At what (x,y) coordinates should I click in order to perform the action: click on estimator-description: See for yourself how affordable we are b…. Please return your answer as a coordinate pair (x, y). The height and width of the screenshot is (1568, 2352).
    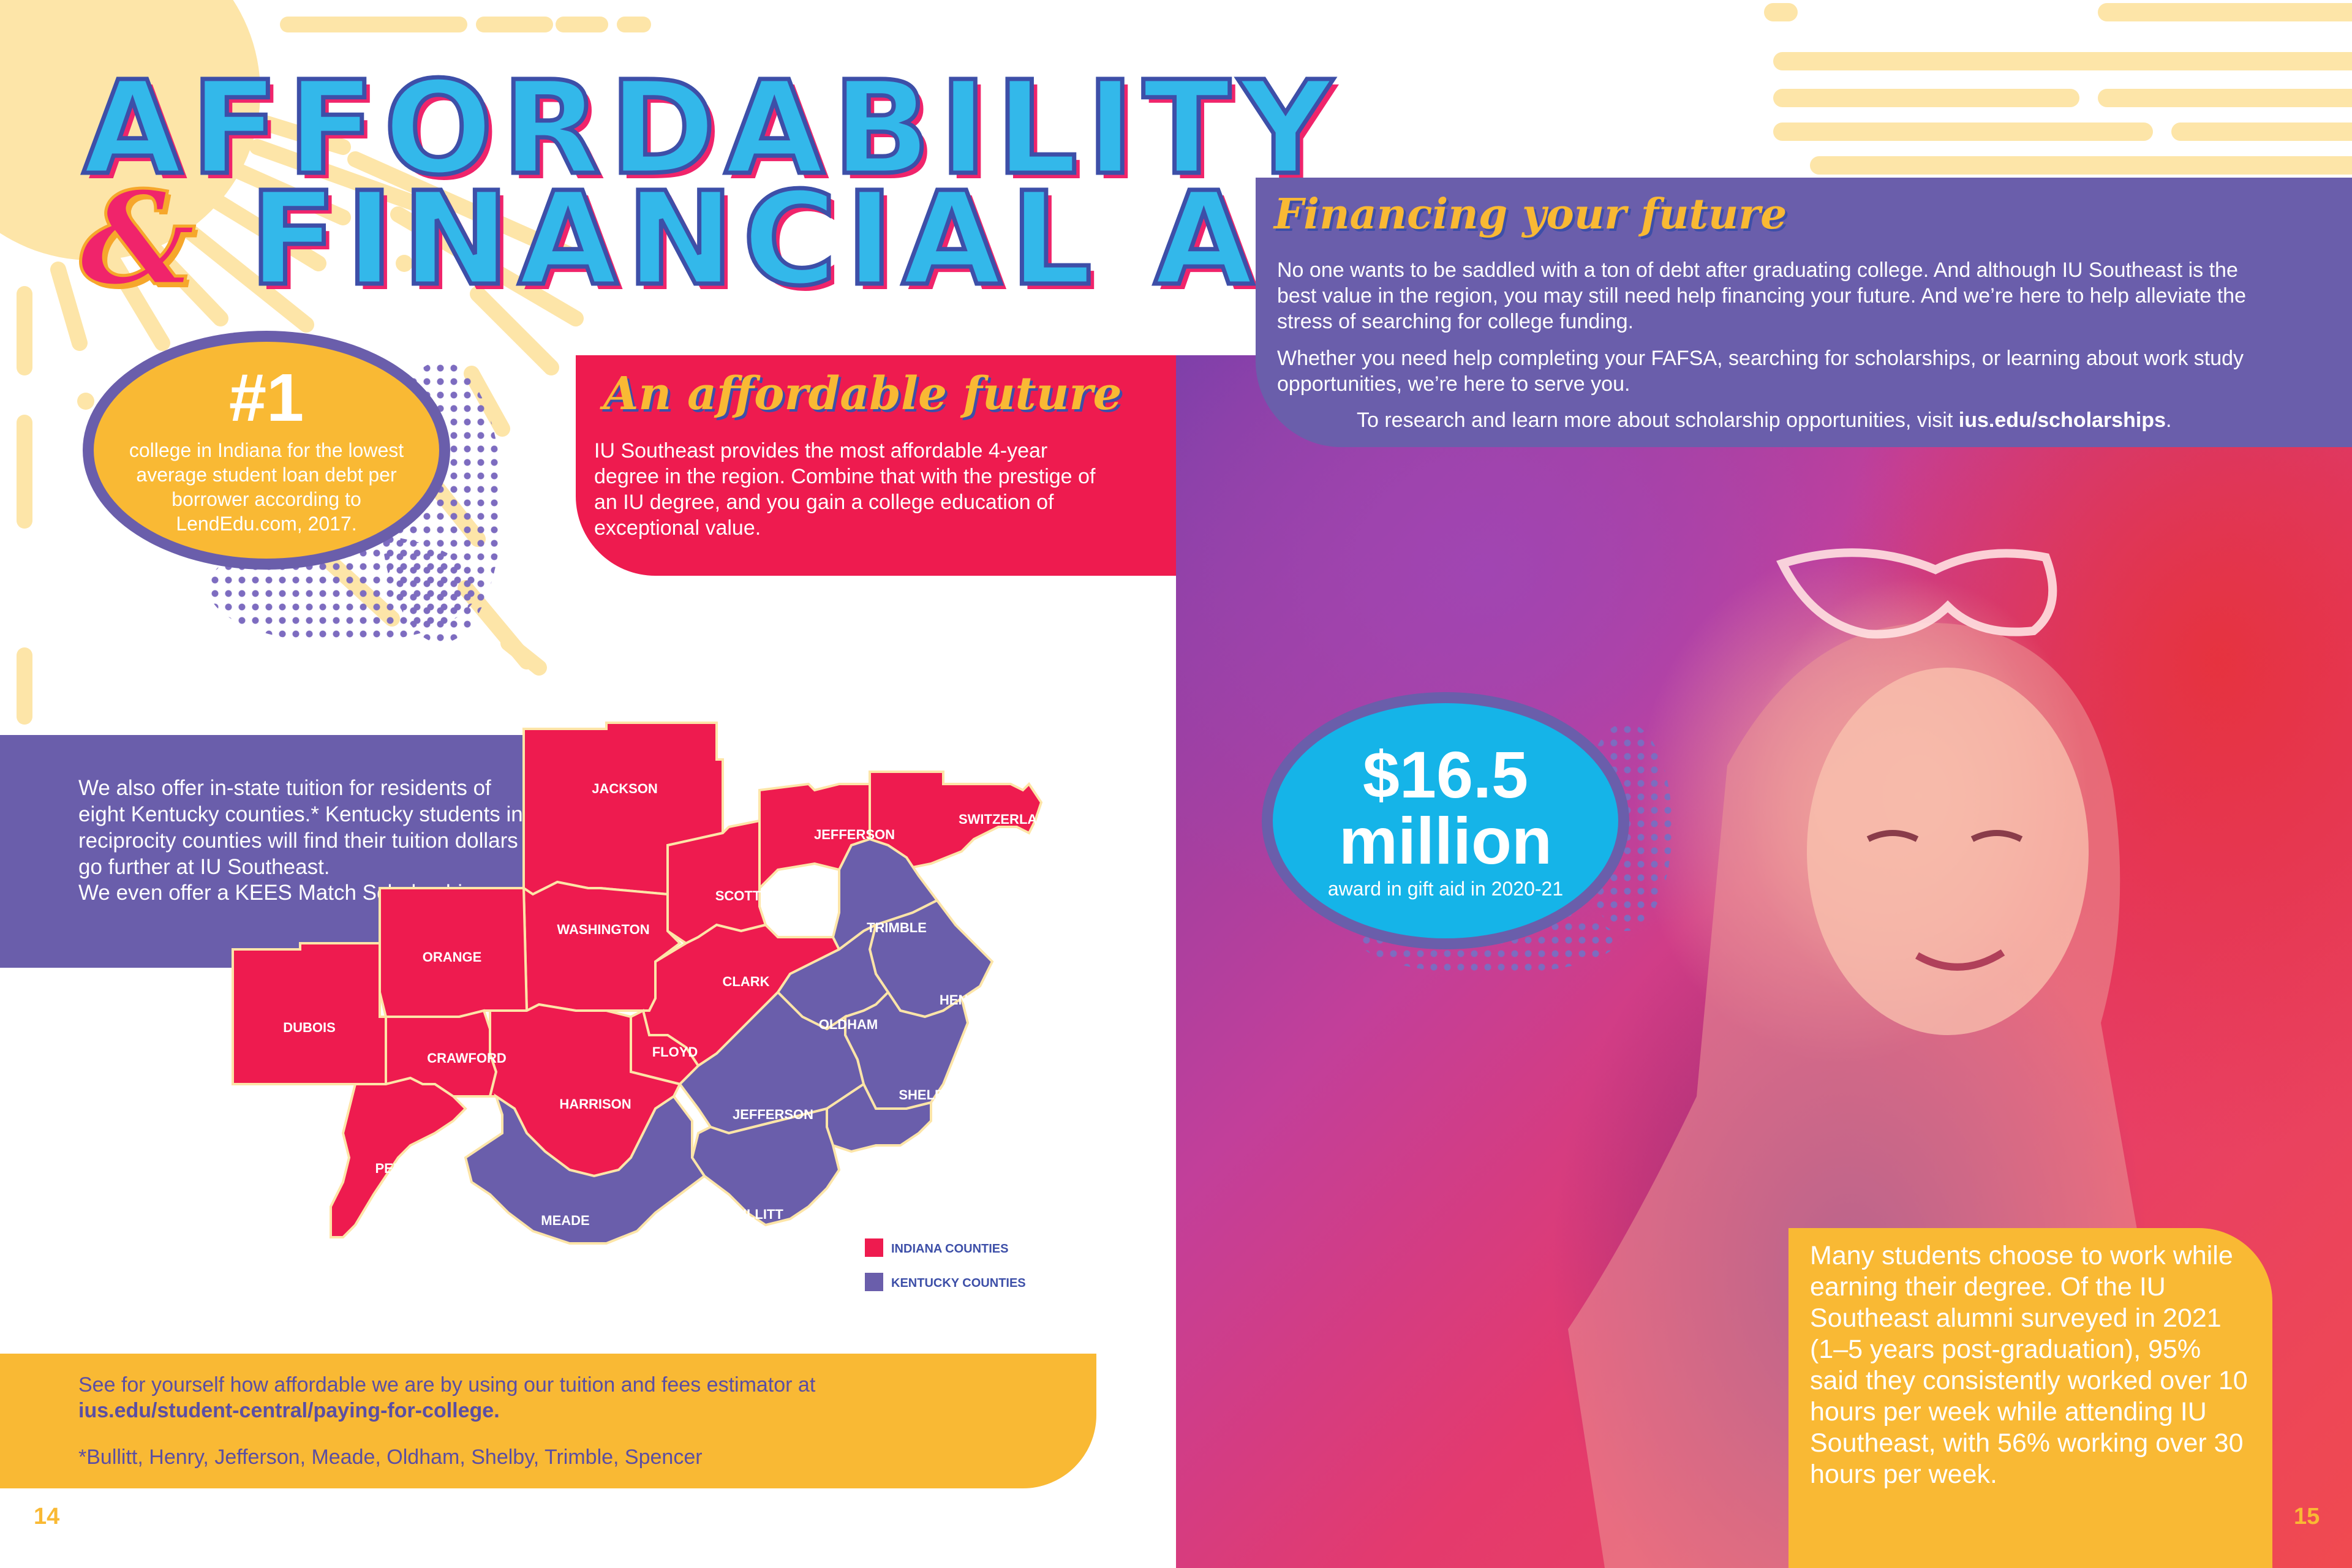
    Looking at the image, I should click on (447, 1384).